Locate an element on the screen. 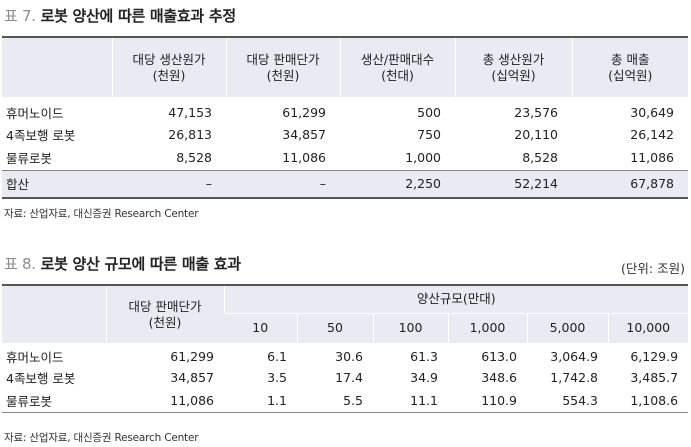 The width and height of the screenshot is (691, 447). table8-scale-header: 100 is located at coordinates (410, 328).